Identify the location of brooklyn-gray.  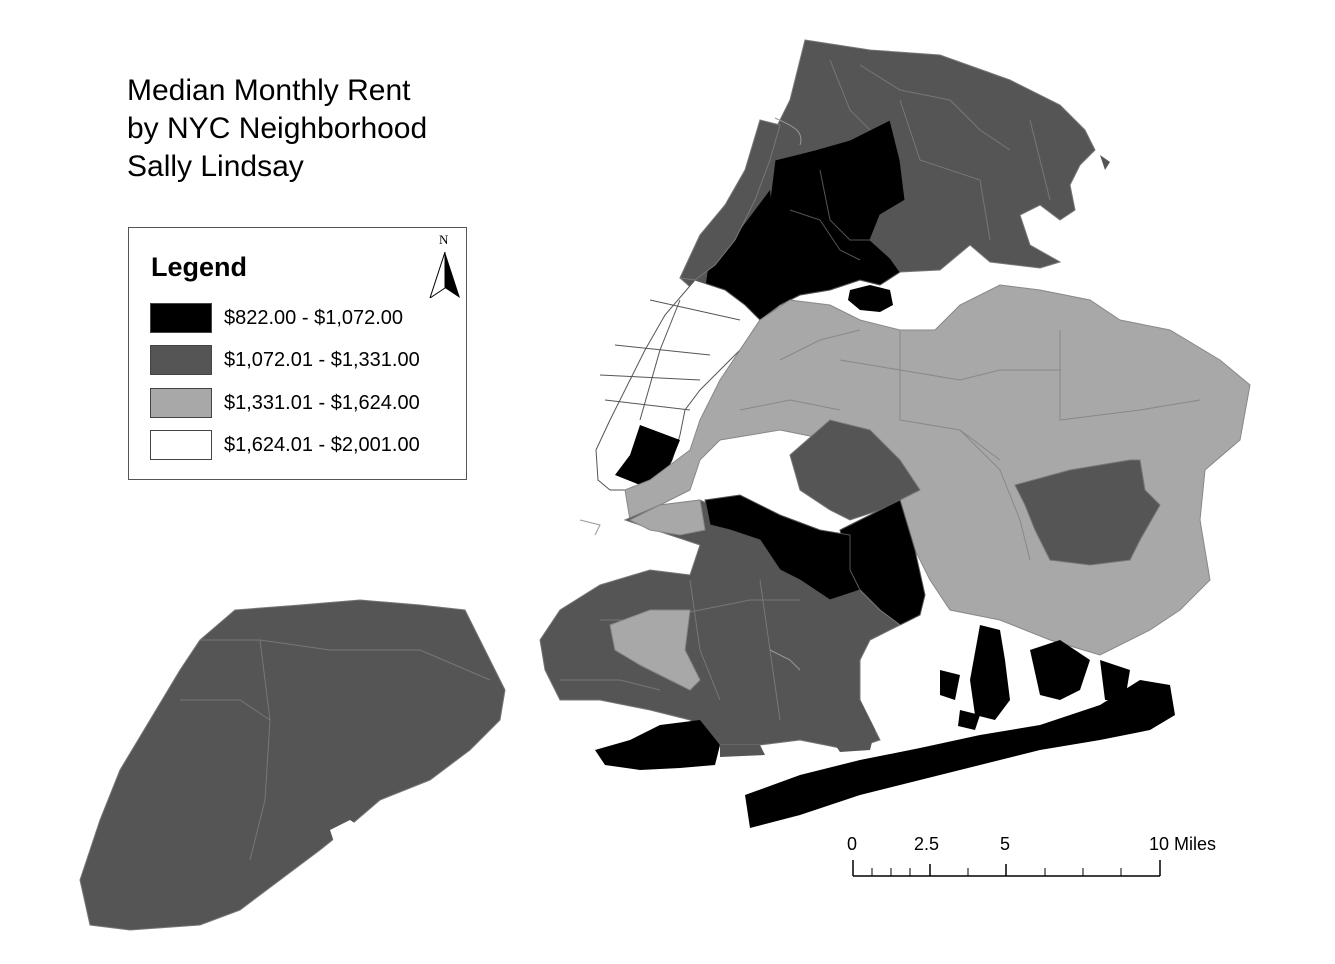
(655, 650).